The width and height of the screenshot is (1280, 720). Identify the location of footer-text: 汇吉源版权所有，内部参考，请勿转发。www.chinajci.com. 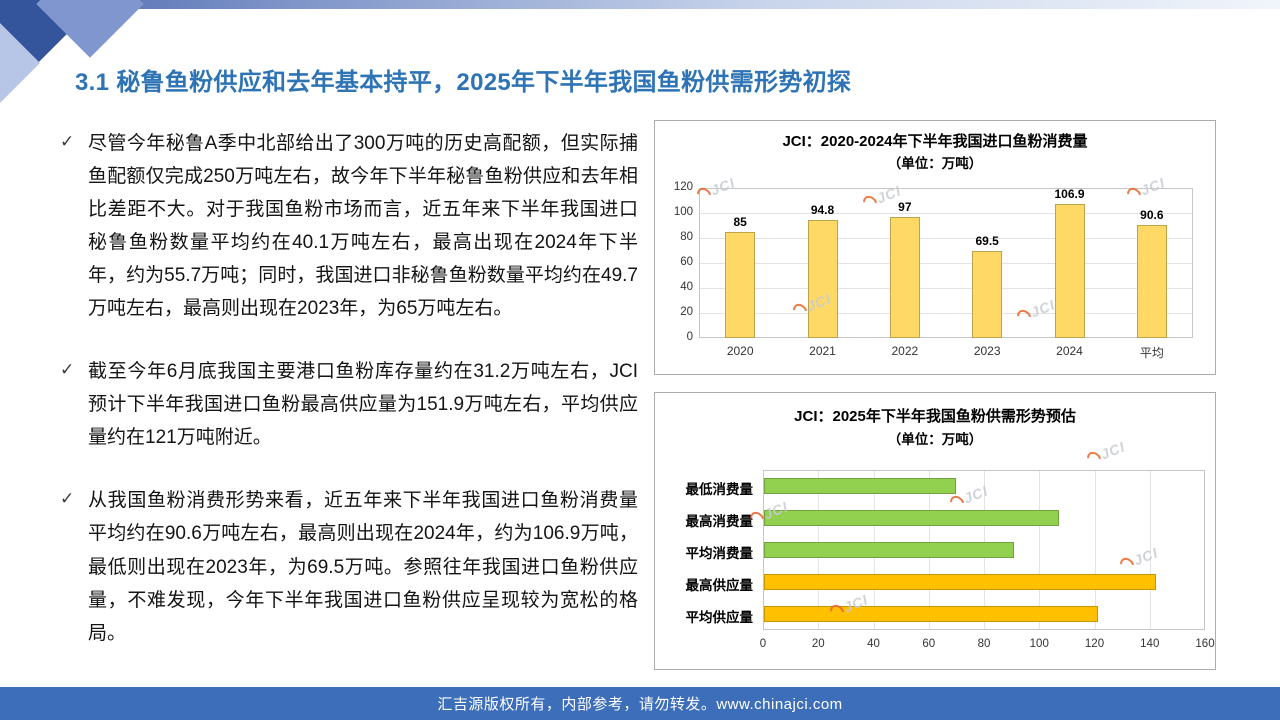
(640, 704).